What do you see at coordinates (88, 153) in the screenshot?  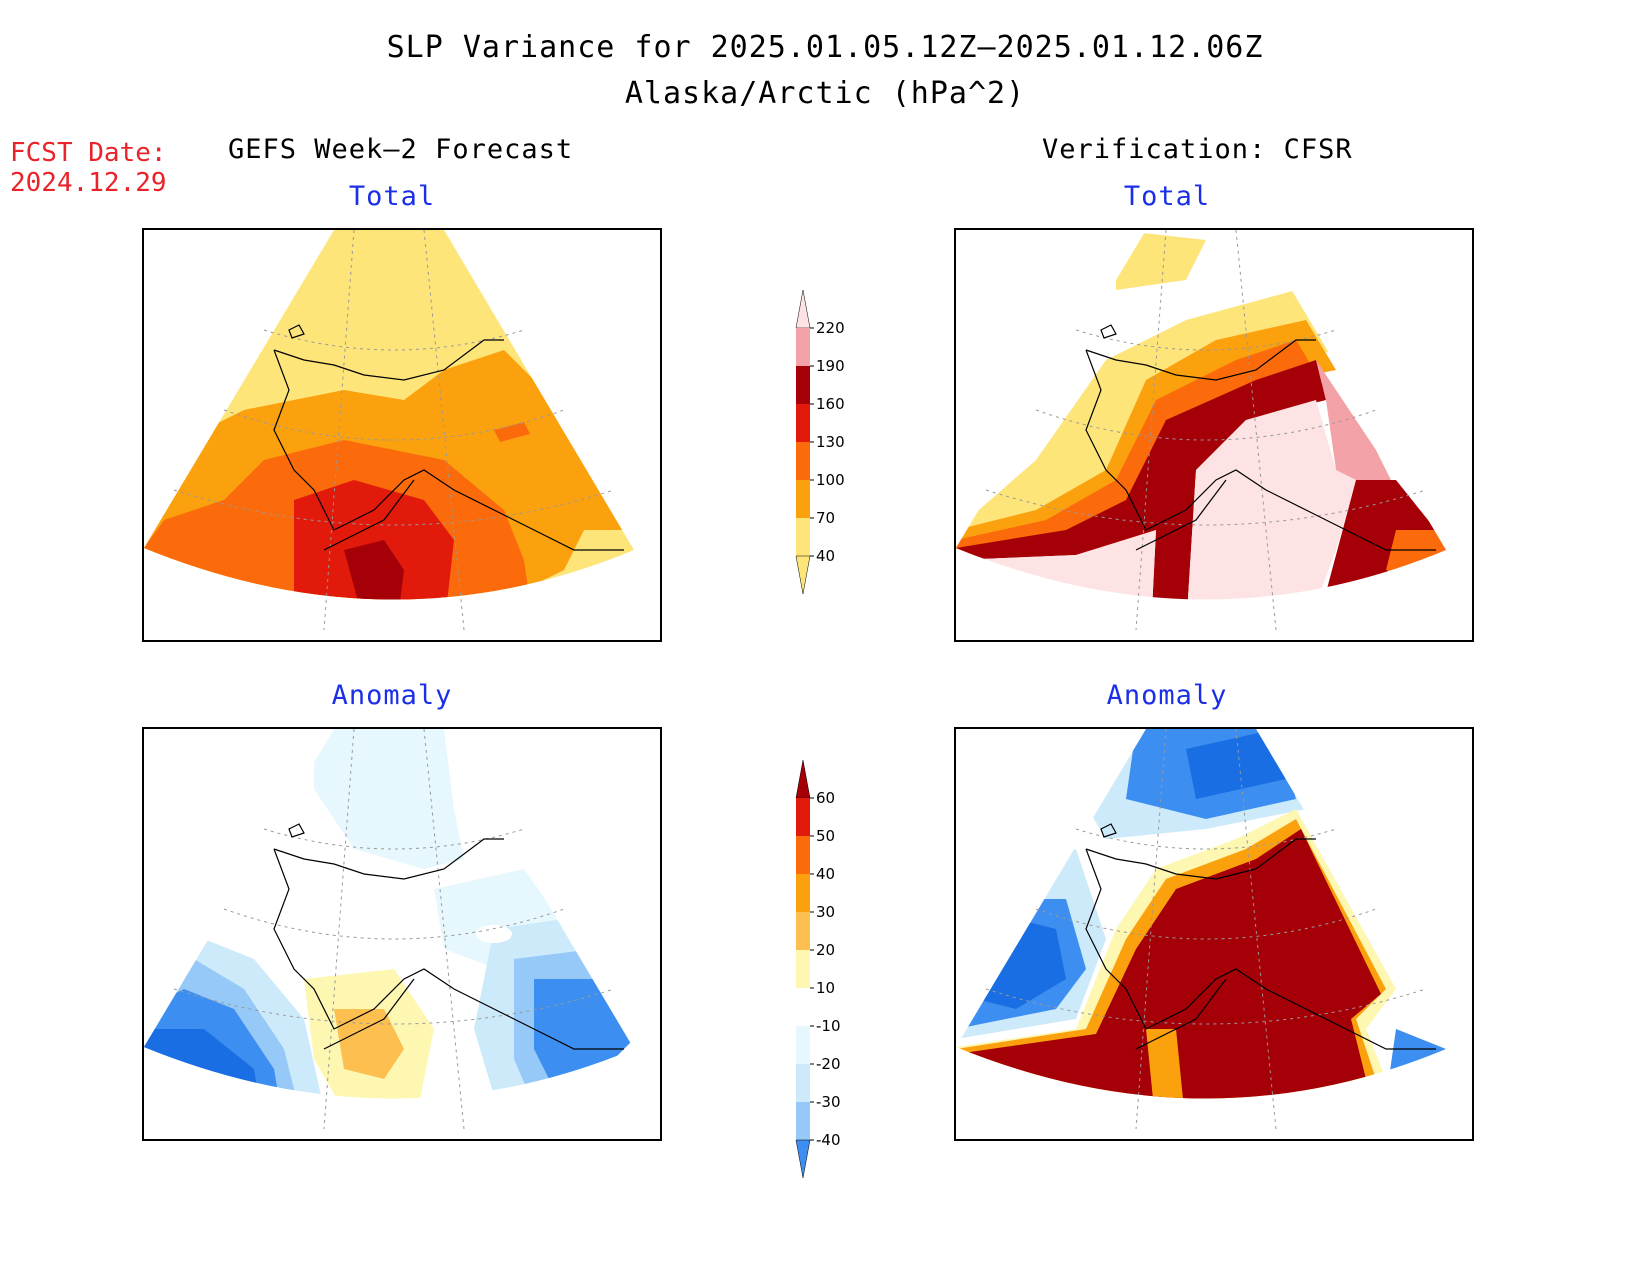 I see `forecast-date-label: FCST Date:` at bounding box center [88, 153].